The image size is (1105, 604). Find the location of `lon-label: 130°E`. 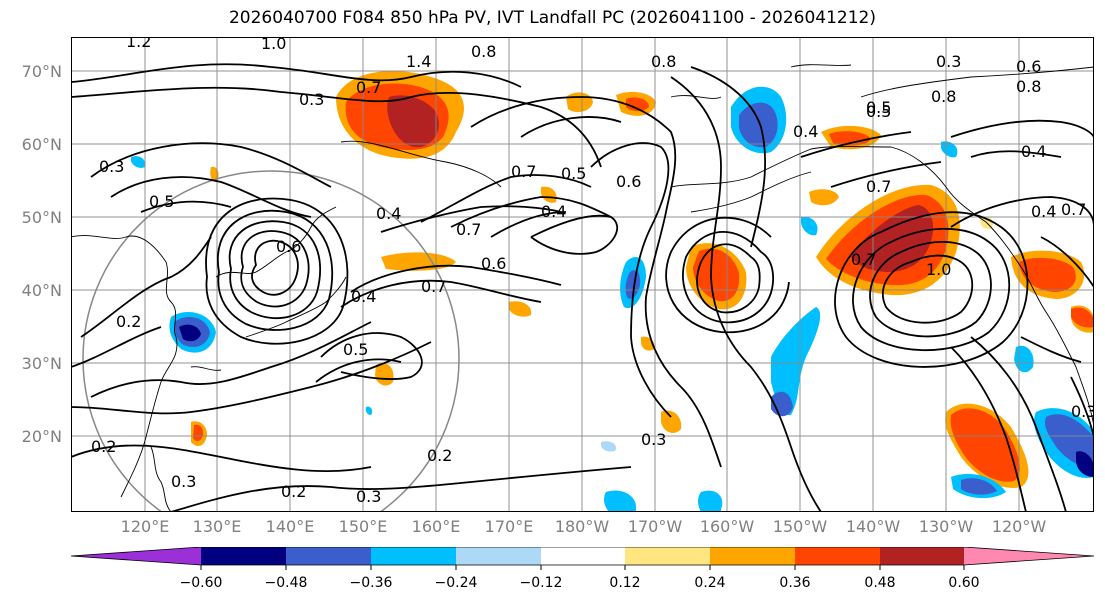

lon-label: 130°E is located at coordinates (217, 526).